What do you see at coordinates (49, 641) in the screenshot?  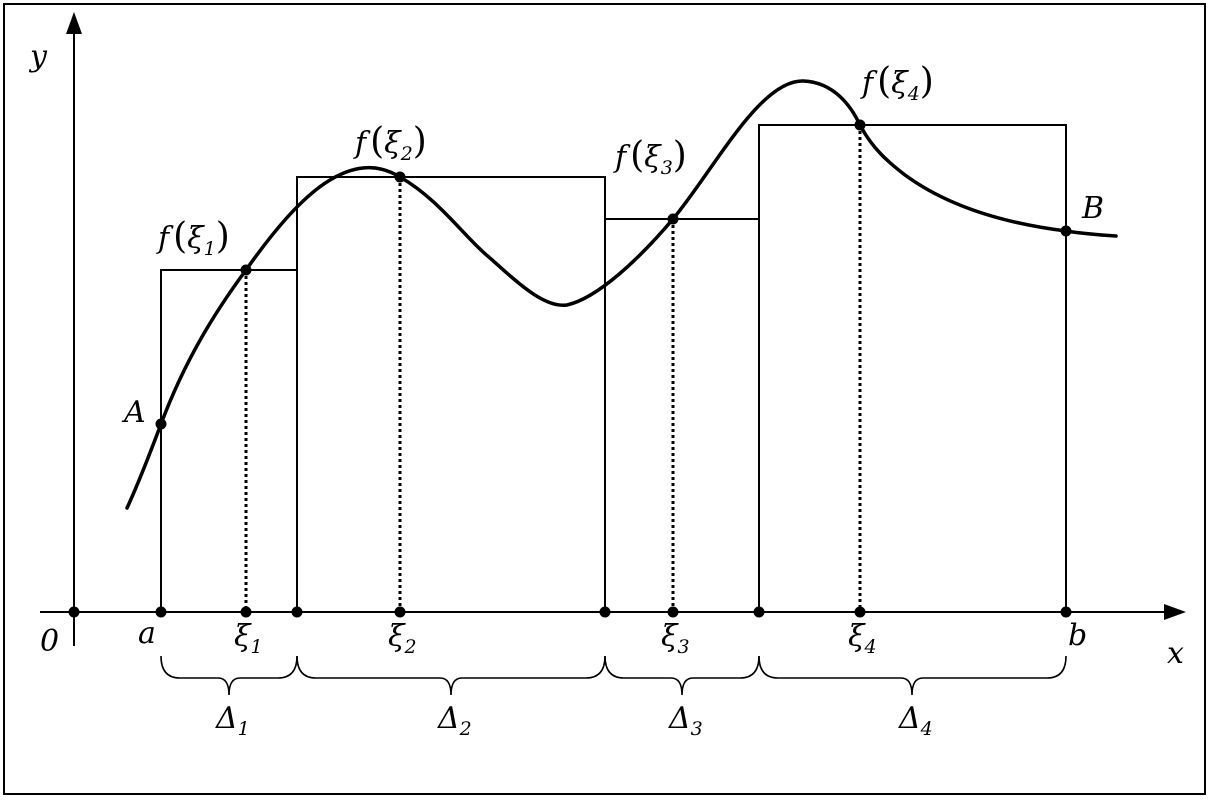 I see `origin-label: 0` at bounding box center [49, 641].